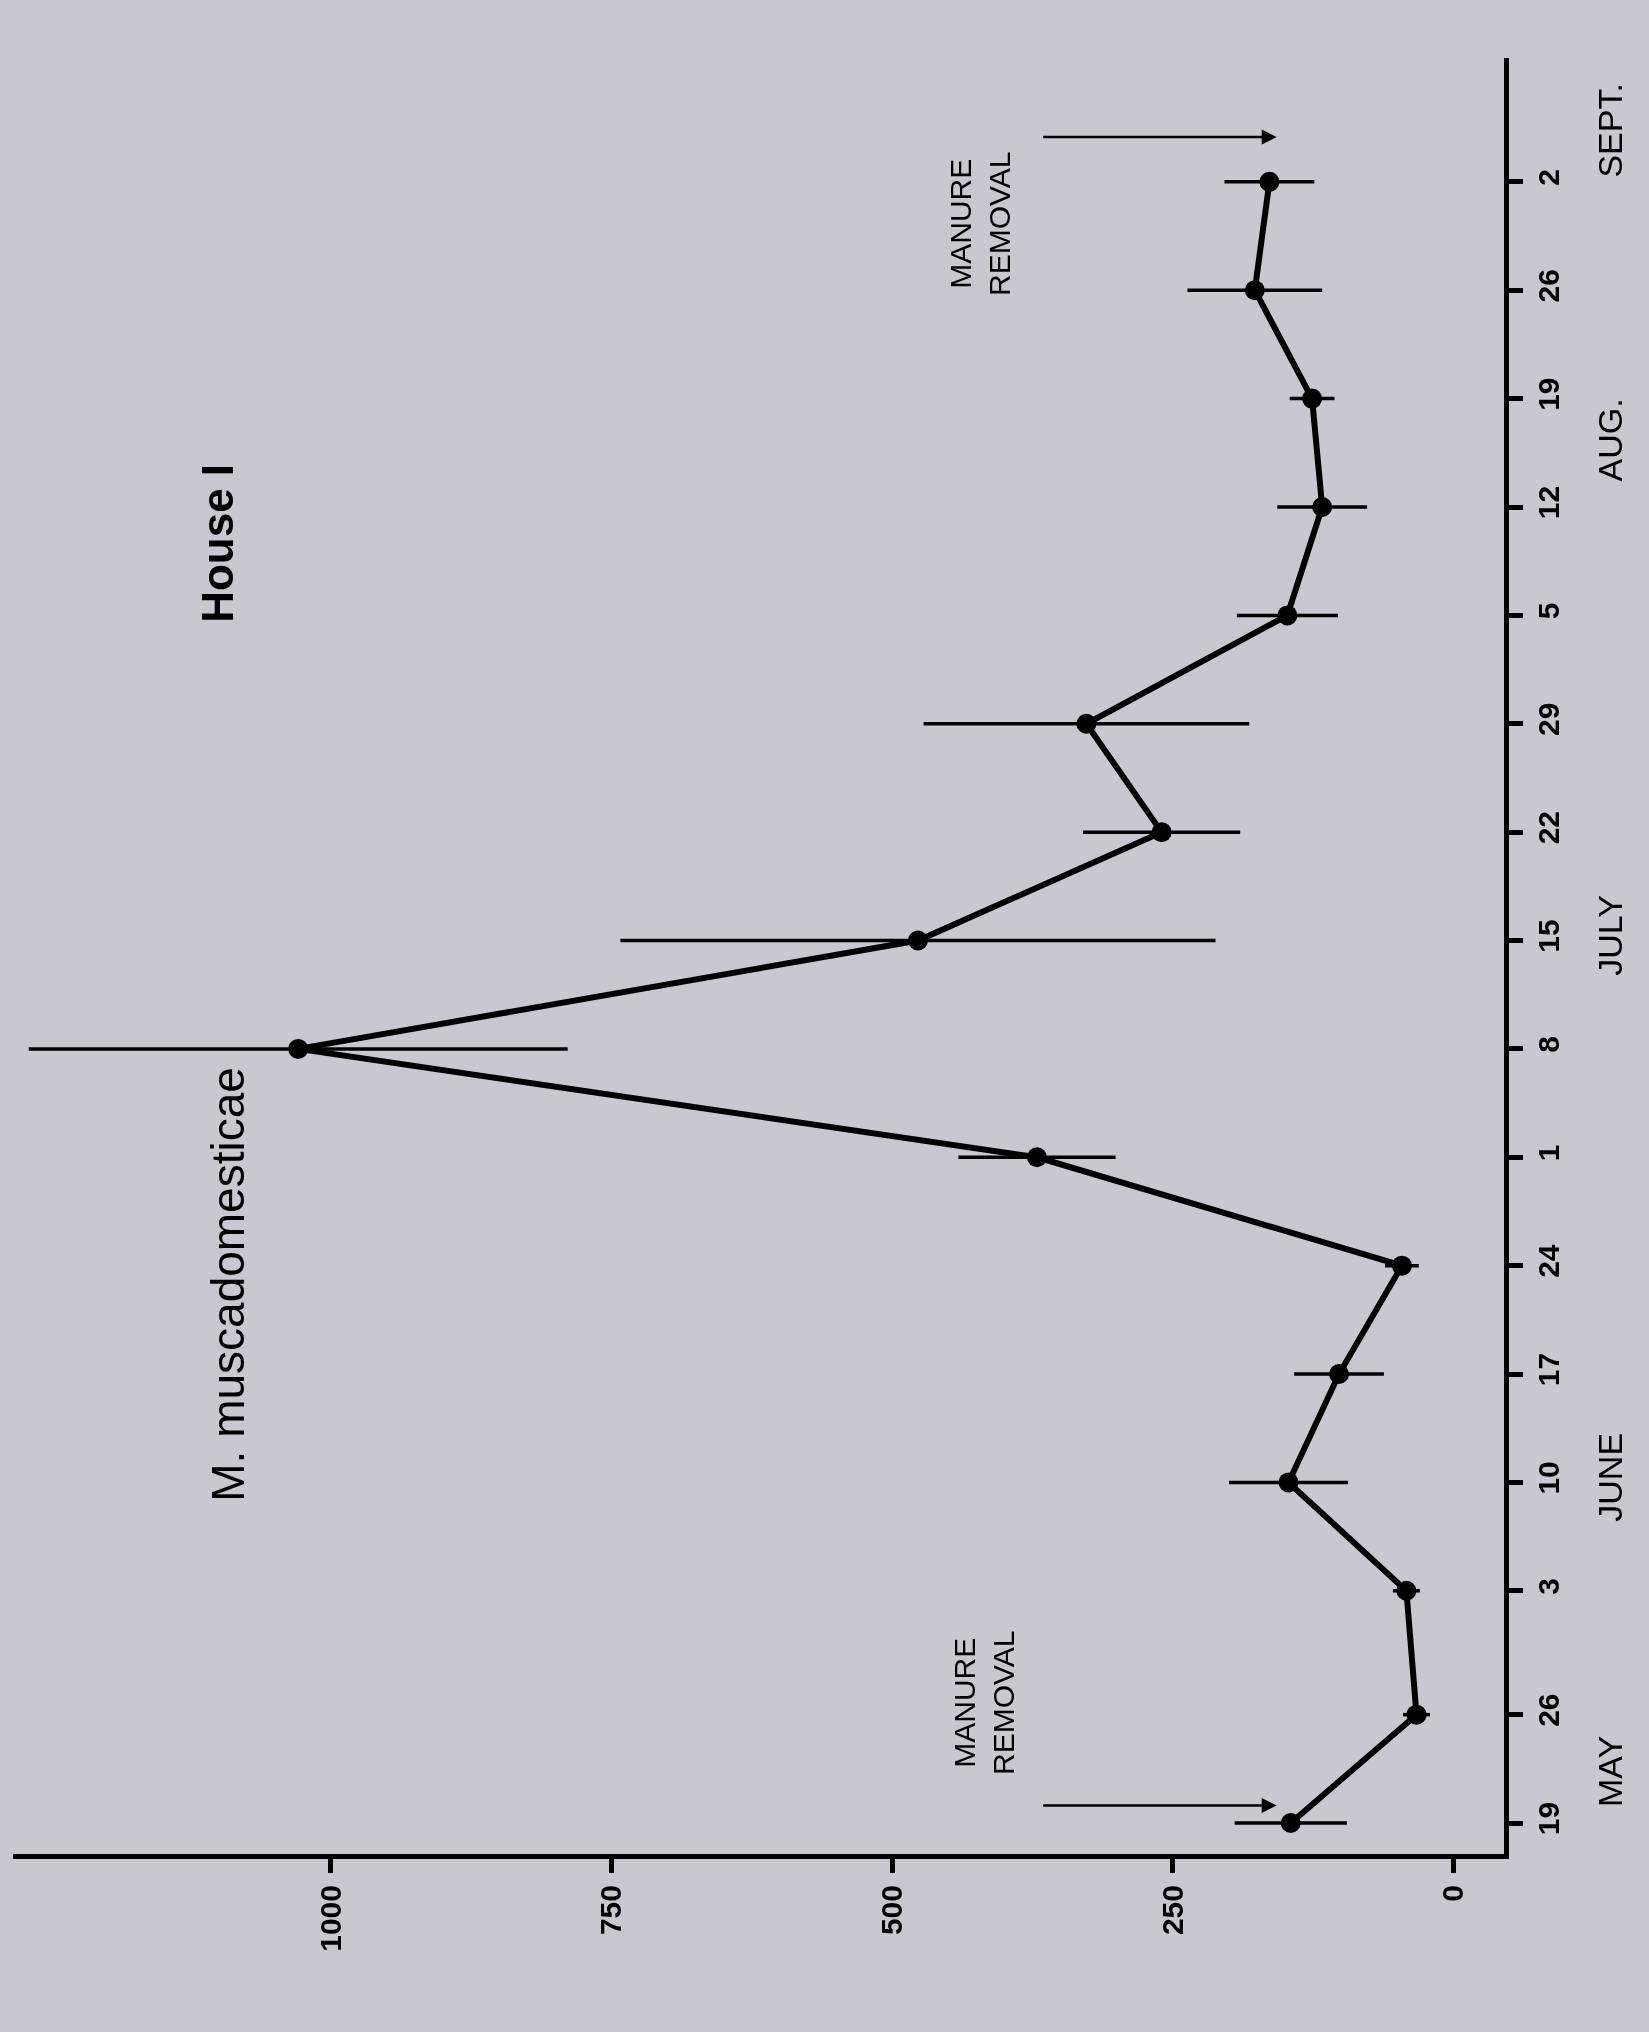  I want to click on x-tick-label: 1000, so click(330, 1918).